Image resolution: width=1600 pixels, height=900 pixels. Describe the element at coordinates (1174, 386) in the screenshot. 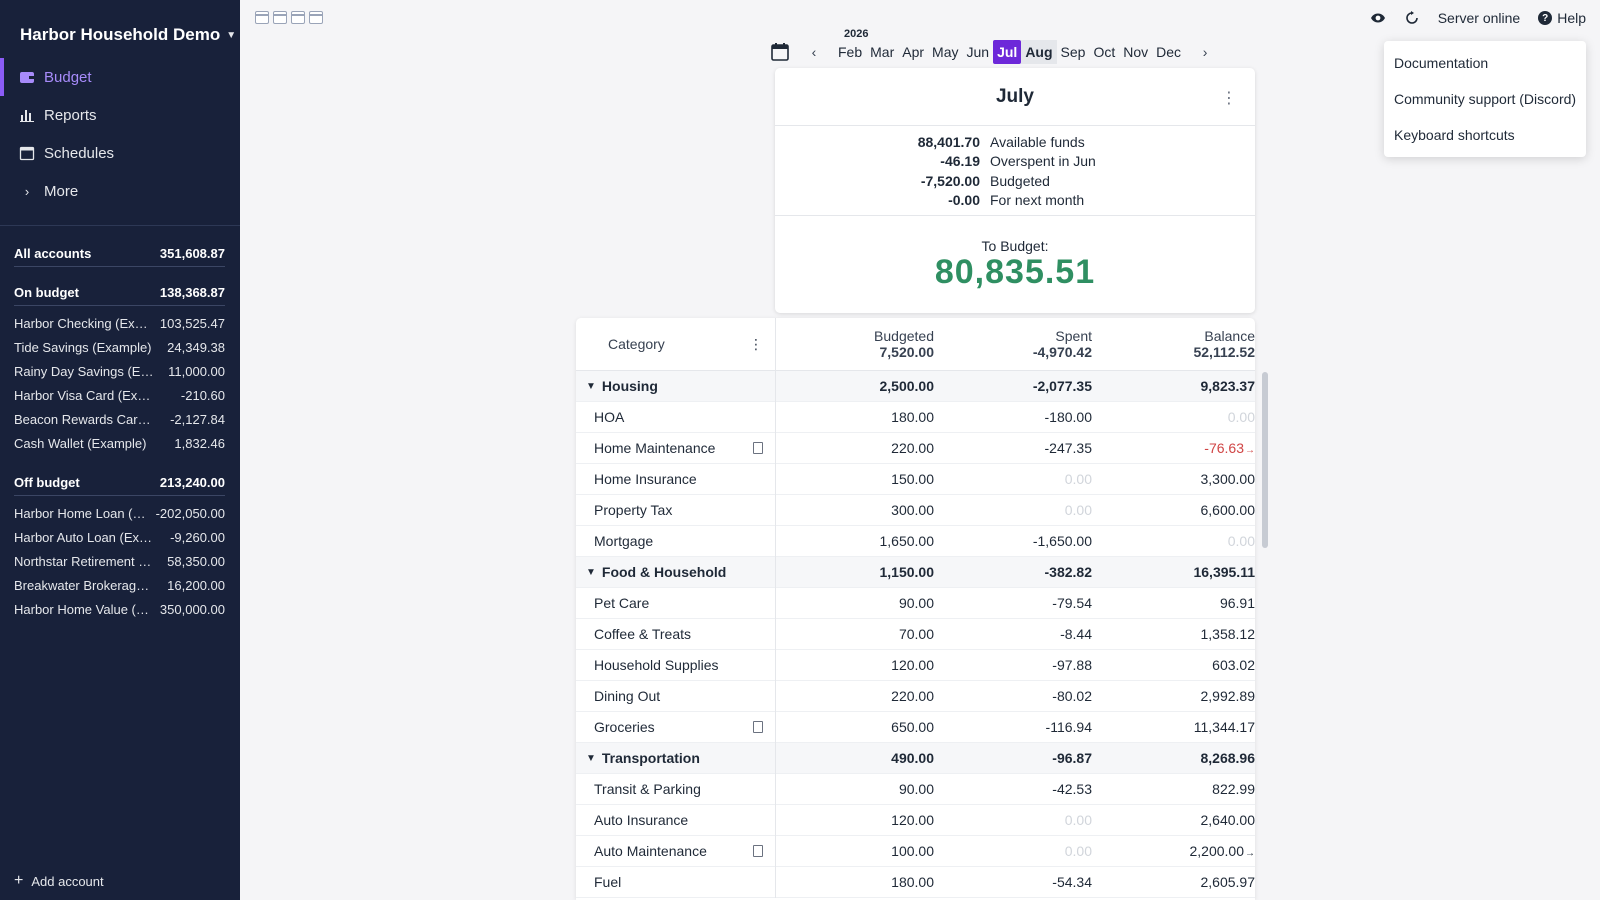

I see `balance-cell: 9,823.37` at that location.